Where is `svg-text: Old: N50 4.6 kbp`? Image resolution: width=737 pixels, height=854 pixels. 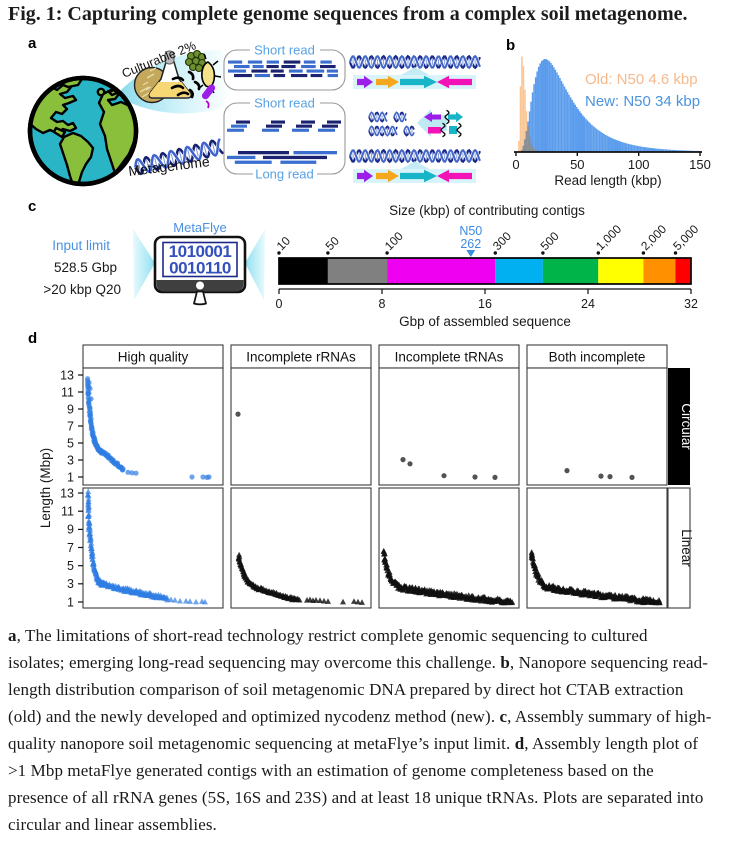
svg-text: Old: N50 4.6 kbp is located at coordinates (641, 79).